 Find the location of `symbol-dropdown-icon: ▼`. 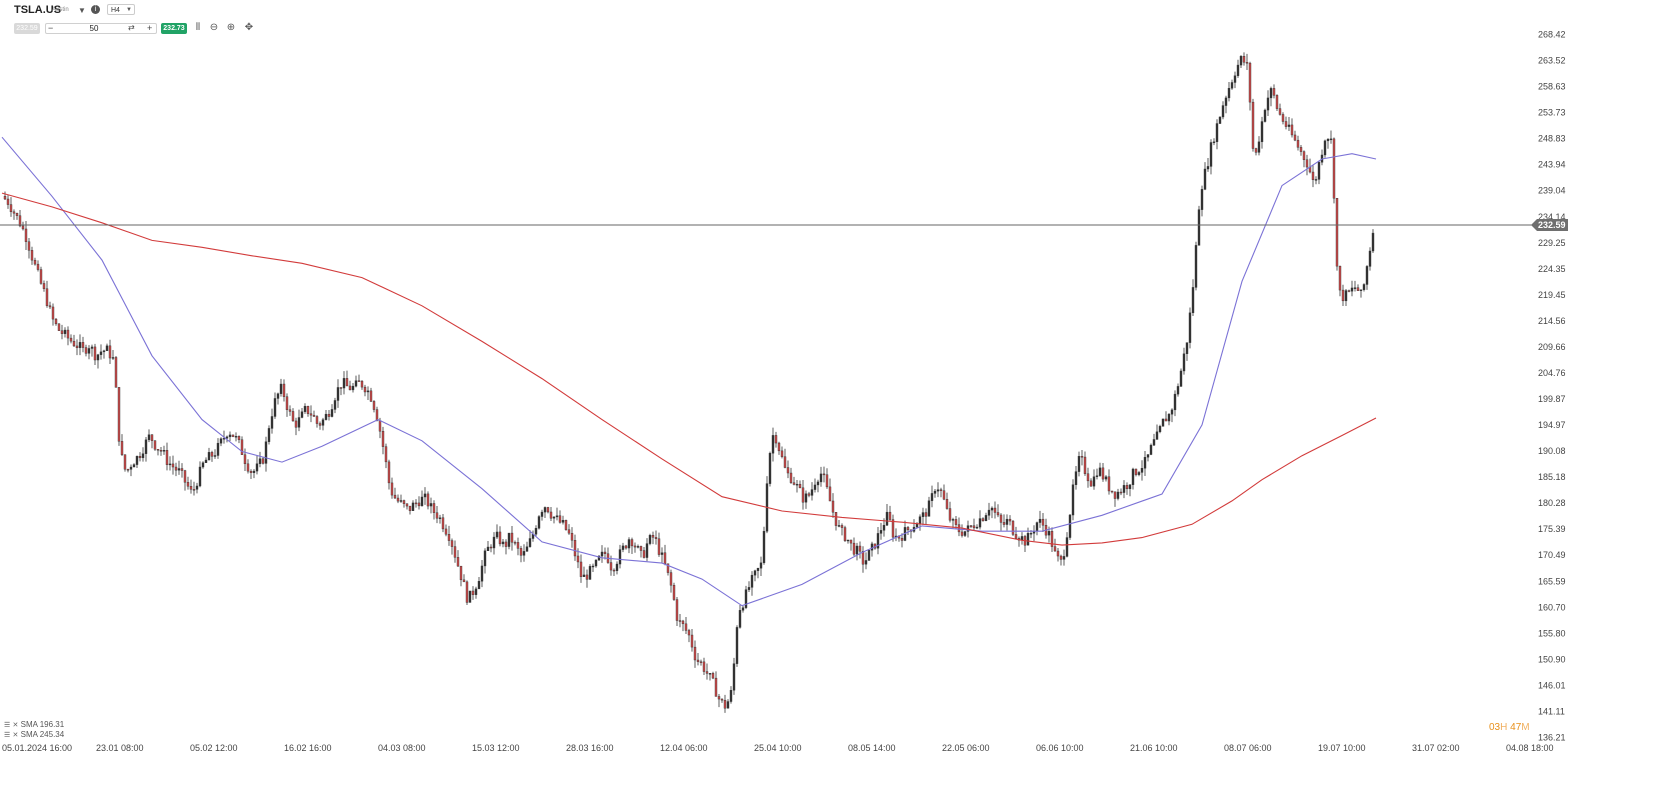

symbol-dropdown-icon: ▼ is located at coordinates (82, 10).